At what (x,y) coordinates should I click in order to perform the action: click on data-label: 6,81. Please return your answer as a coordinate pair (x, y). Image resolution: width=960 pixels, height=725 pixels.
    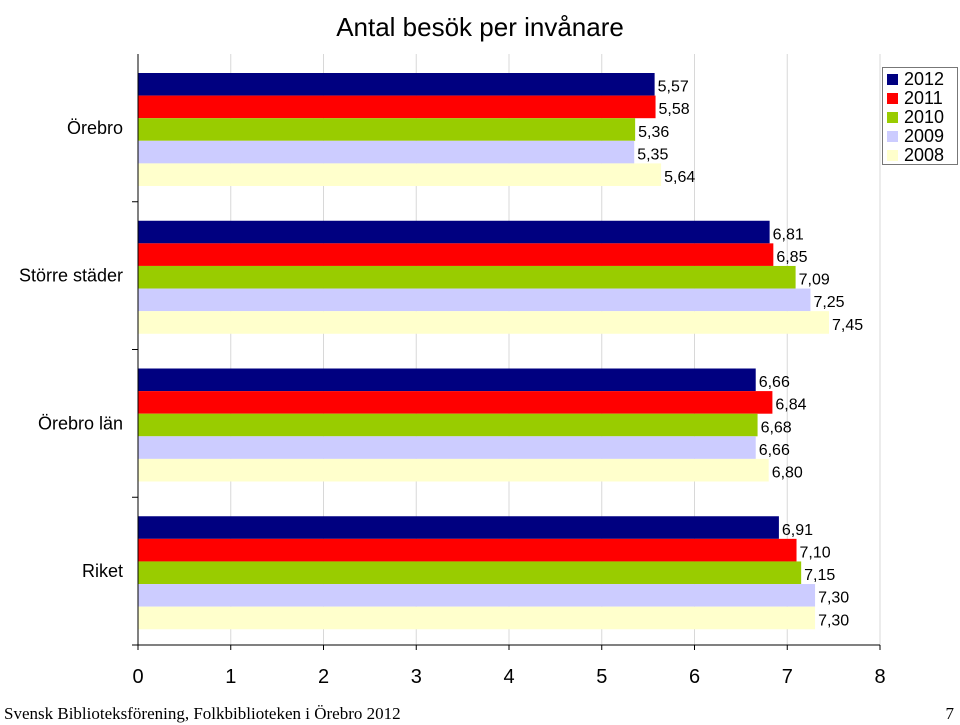
    Looking at the image, I should click on (788, 234).